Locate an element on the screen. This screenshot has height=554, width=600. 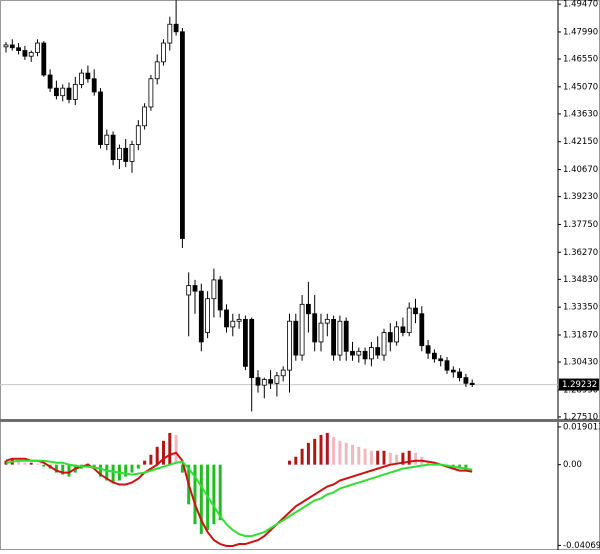
y-tick-label: -0.040694 is located at coordinates (581, 545).